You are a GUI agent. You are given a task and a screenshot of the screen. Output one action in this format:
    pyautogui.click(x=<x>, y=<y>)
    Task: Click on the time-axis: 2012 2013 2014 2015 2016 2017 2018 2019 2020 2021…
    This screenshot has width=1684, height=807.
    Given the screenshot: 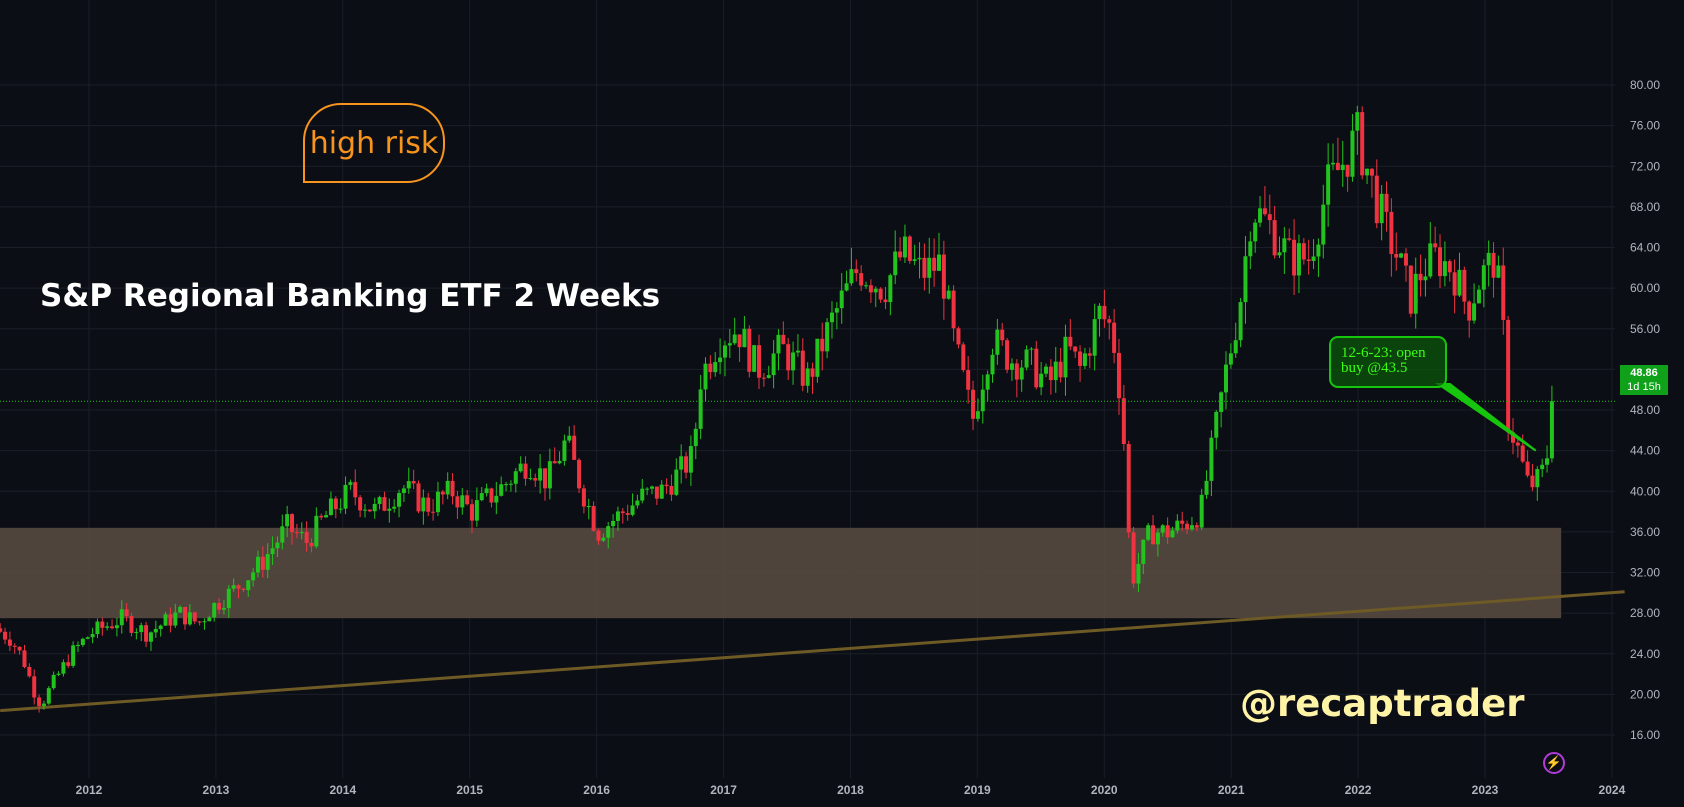 What is the action you would take?
    pyautogui.click(x=851, y=790)
    